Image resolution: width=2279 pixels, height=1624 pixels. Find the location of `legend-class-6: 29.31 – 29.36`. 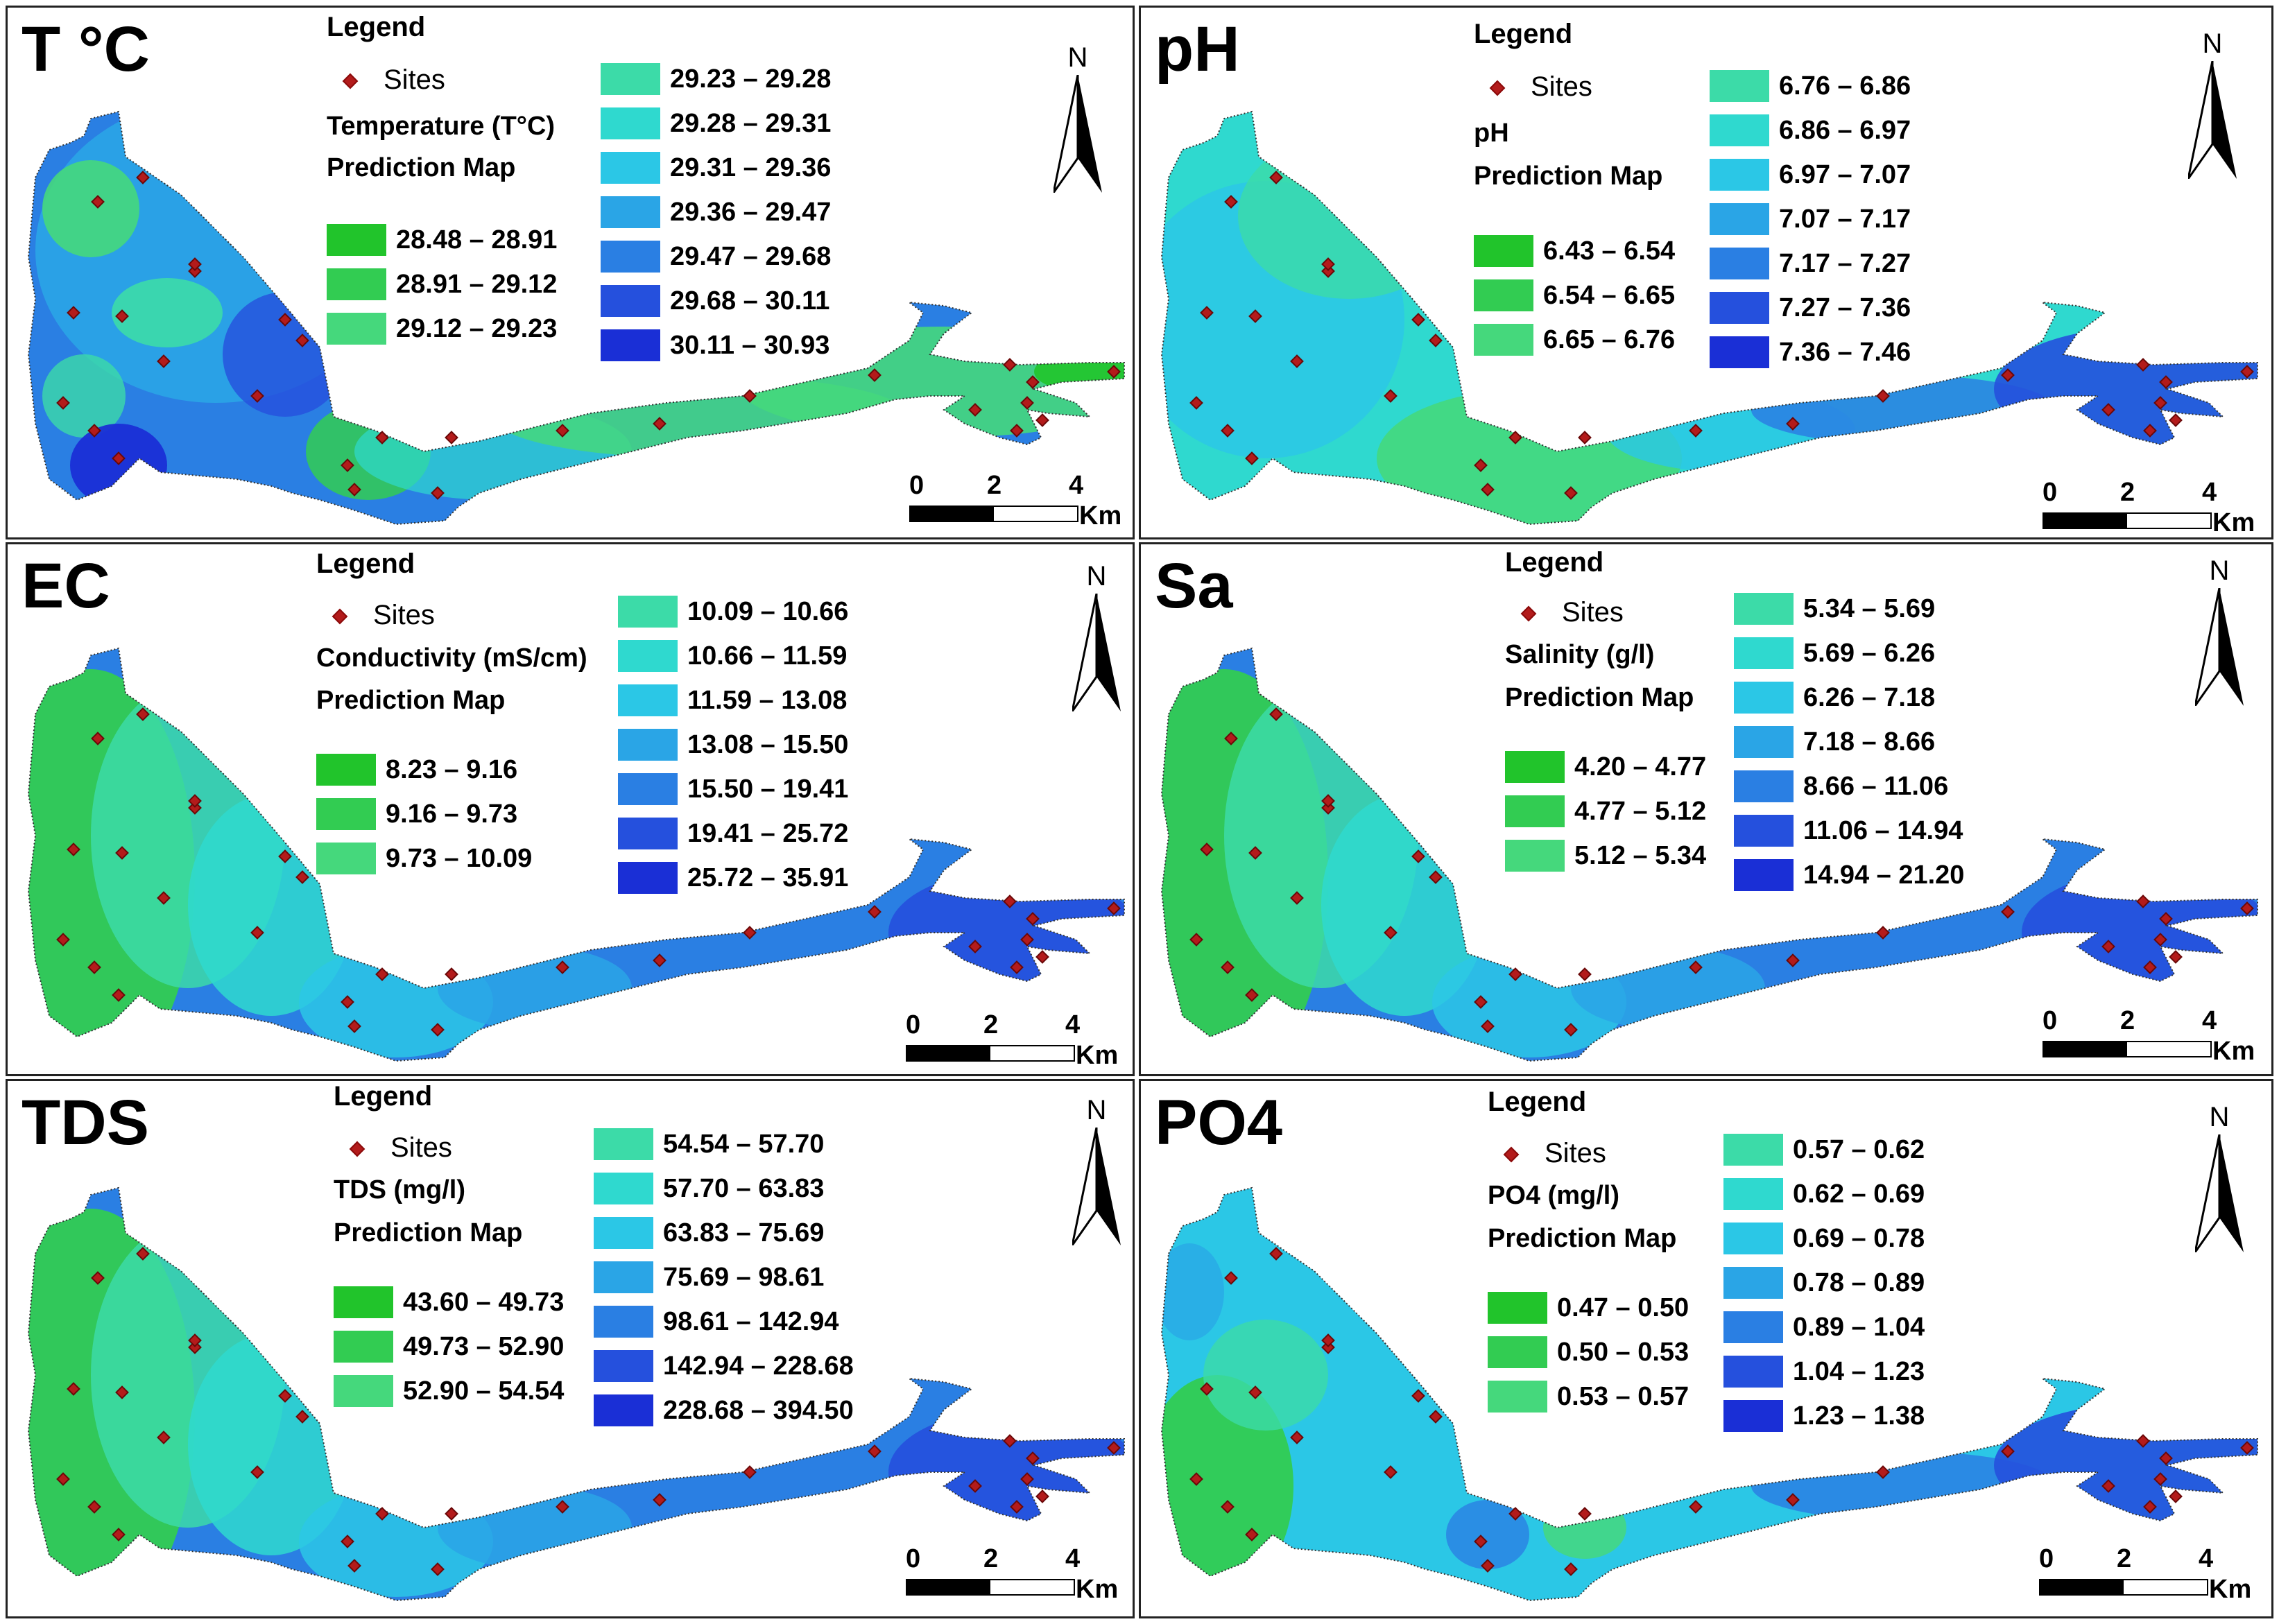

legend-class-6: 29.31 – 29.36 is located at coordinates (716, 168).